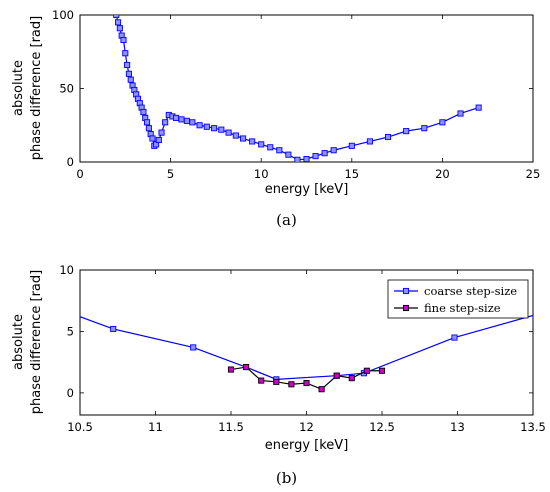 Image resolution: width=550 pixels, height=492 pixels. Describe the element at coordinates (231, 427) in the screenshot. I see `x-tick-label: 11.5` at that location.